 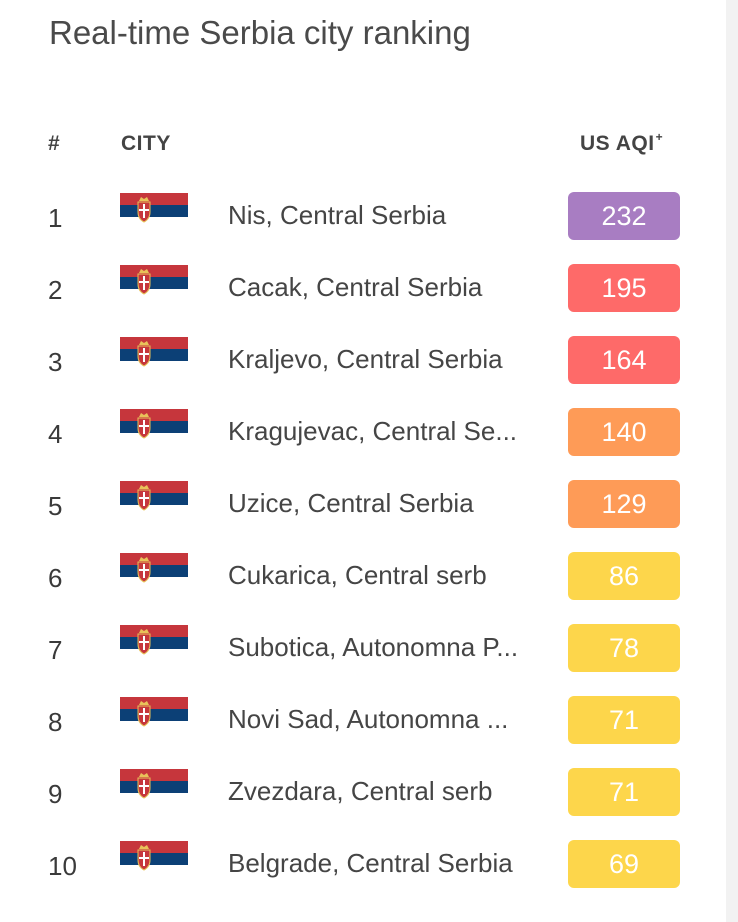 I want to click on city-link: Kraljevo, Central Serbia, so click(x=365, y=359).